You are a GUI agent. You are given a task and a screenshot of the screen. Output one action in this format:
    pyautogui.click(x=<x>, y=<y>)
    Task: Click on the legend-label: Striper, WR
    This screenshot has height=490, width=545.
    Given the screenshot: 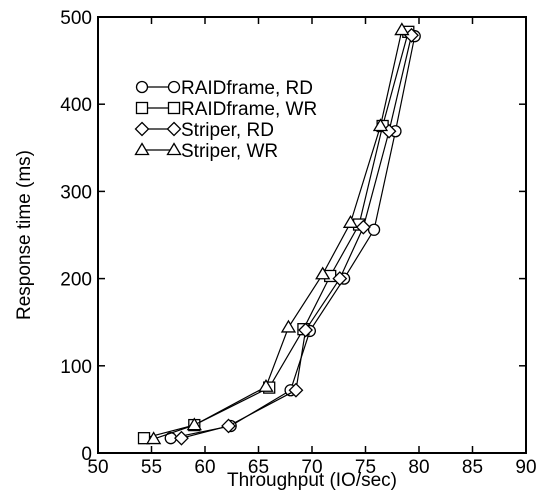 What is the action you would take?
    pyautogui.click(x=229, y=151)
    